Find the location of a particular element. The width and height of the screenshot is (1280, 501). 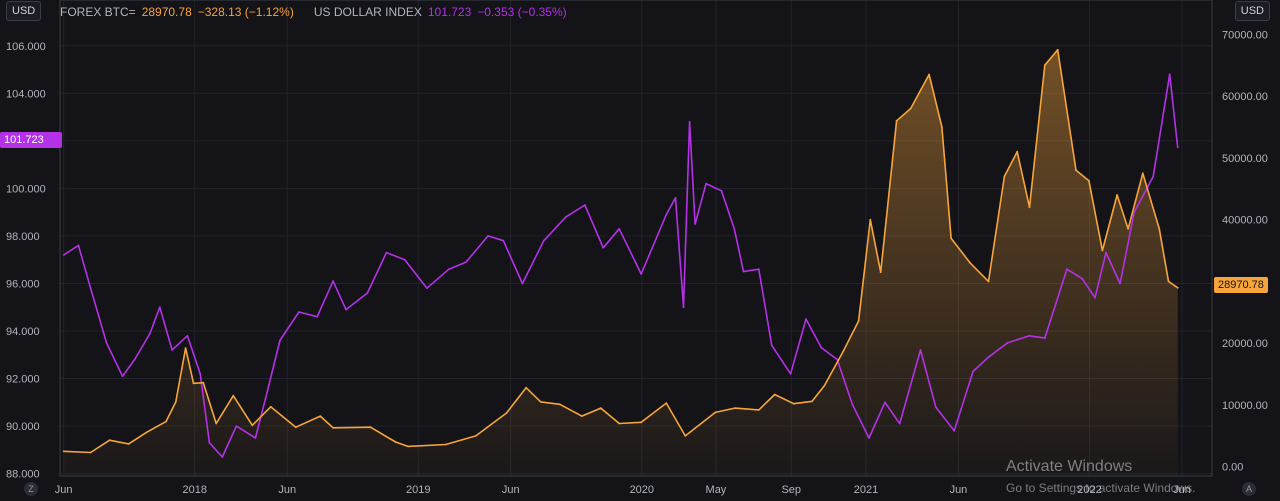

watermark-title: Activate Windows is located at coordinates (1069, 466).